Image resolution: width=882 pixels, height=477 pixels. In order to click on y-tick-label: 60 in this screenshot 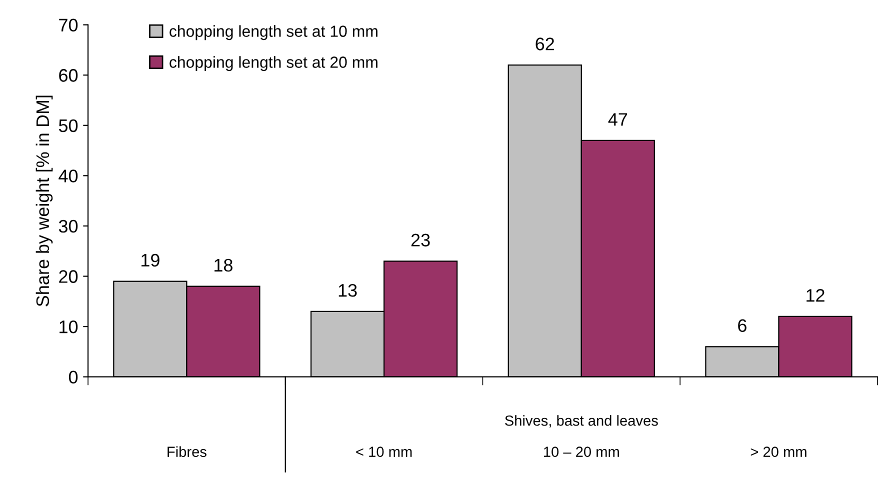, I will do `click(68, 75)`.